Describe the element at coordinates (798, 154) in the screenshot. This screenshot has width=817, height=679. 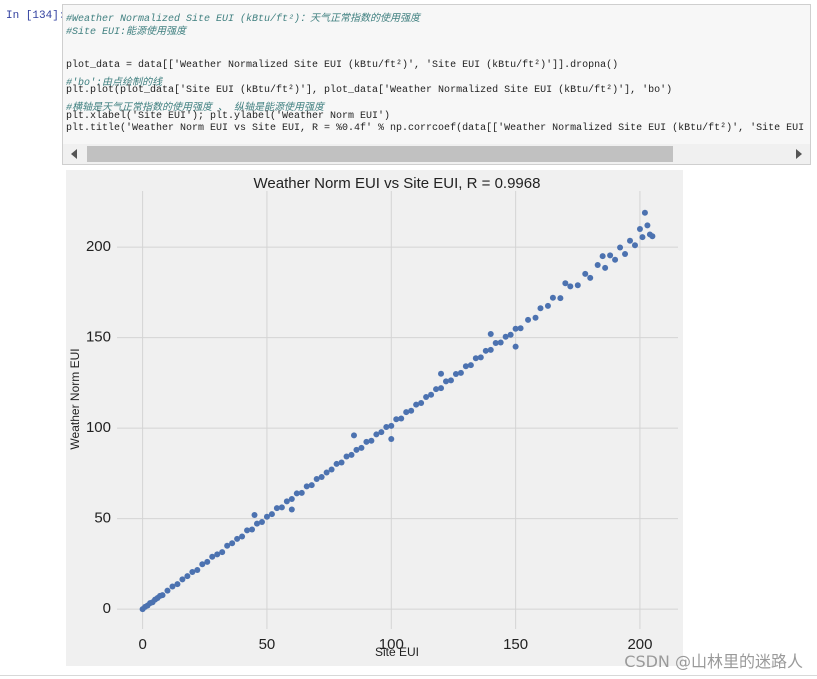
I see `scroll-right` at that location.